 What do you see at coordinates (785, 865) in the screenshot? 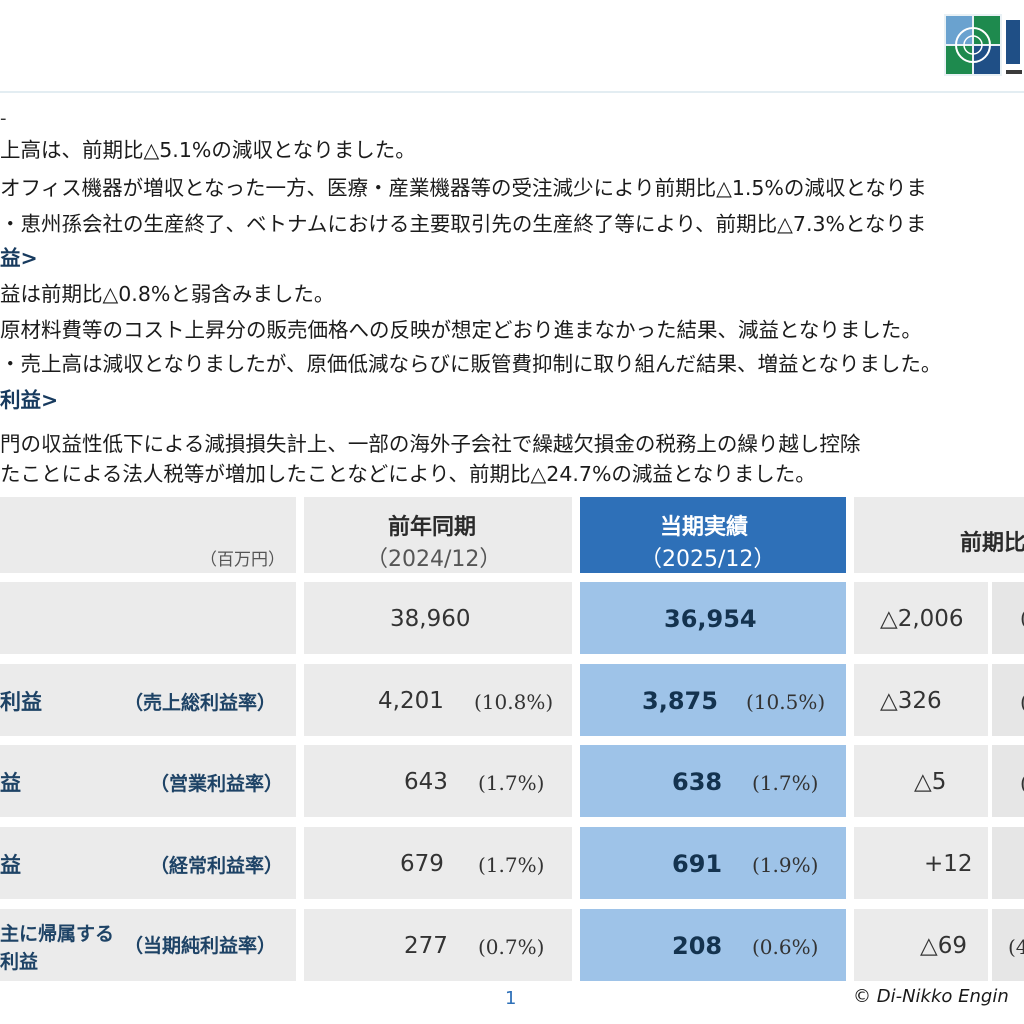
I see `current-pct: (1.9%)` at bounding box center [785, 865].